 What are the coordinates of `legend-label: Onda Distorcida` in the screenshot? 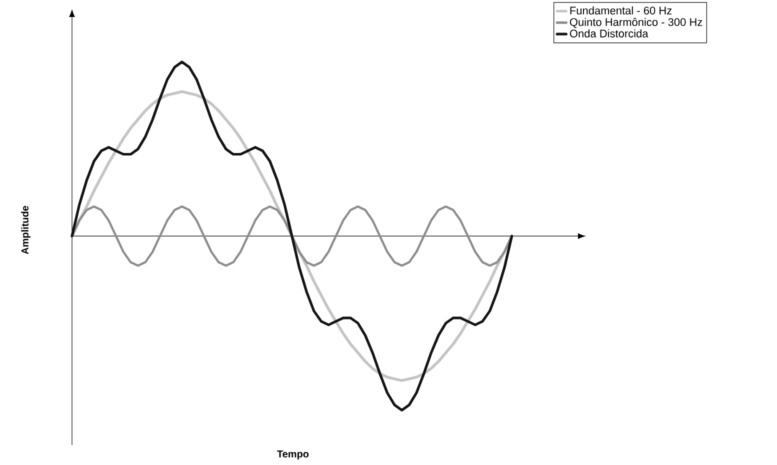 It's located at (609, 33).